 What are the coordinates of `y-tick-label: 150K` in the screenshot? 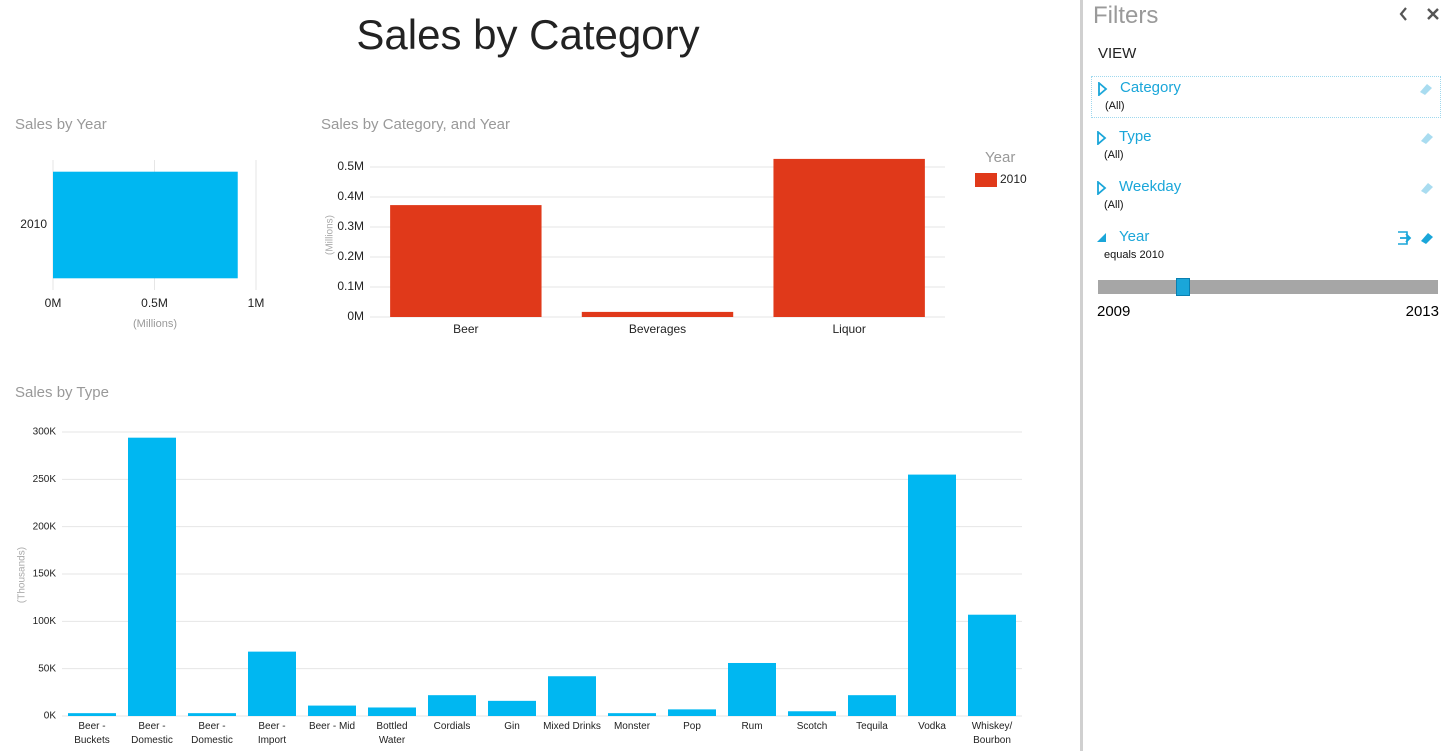 It's located at (45, 574).